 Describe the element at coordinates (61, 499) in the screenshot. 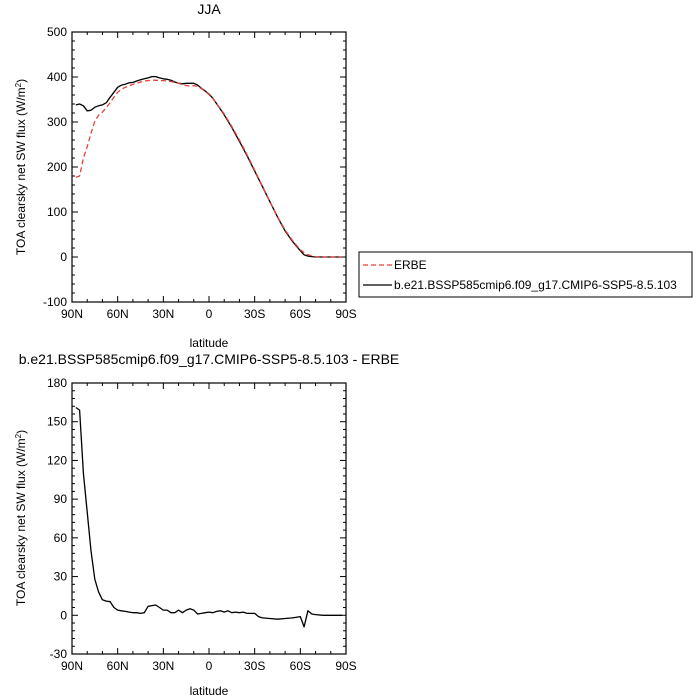

I see `bottom-y-tick-label: 90` at that location.